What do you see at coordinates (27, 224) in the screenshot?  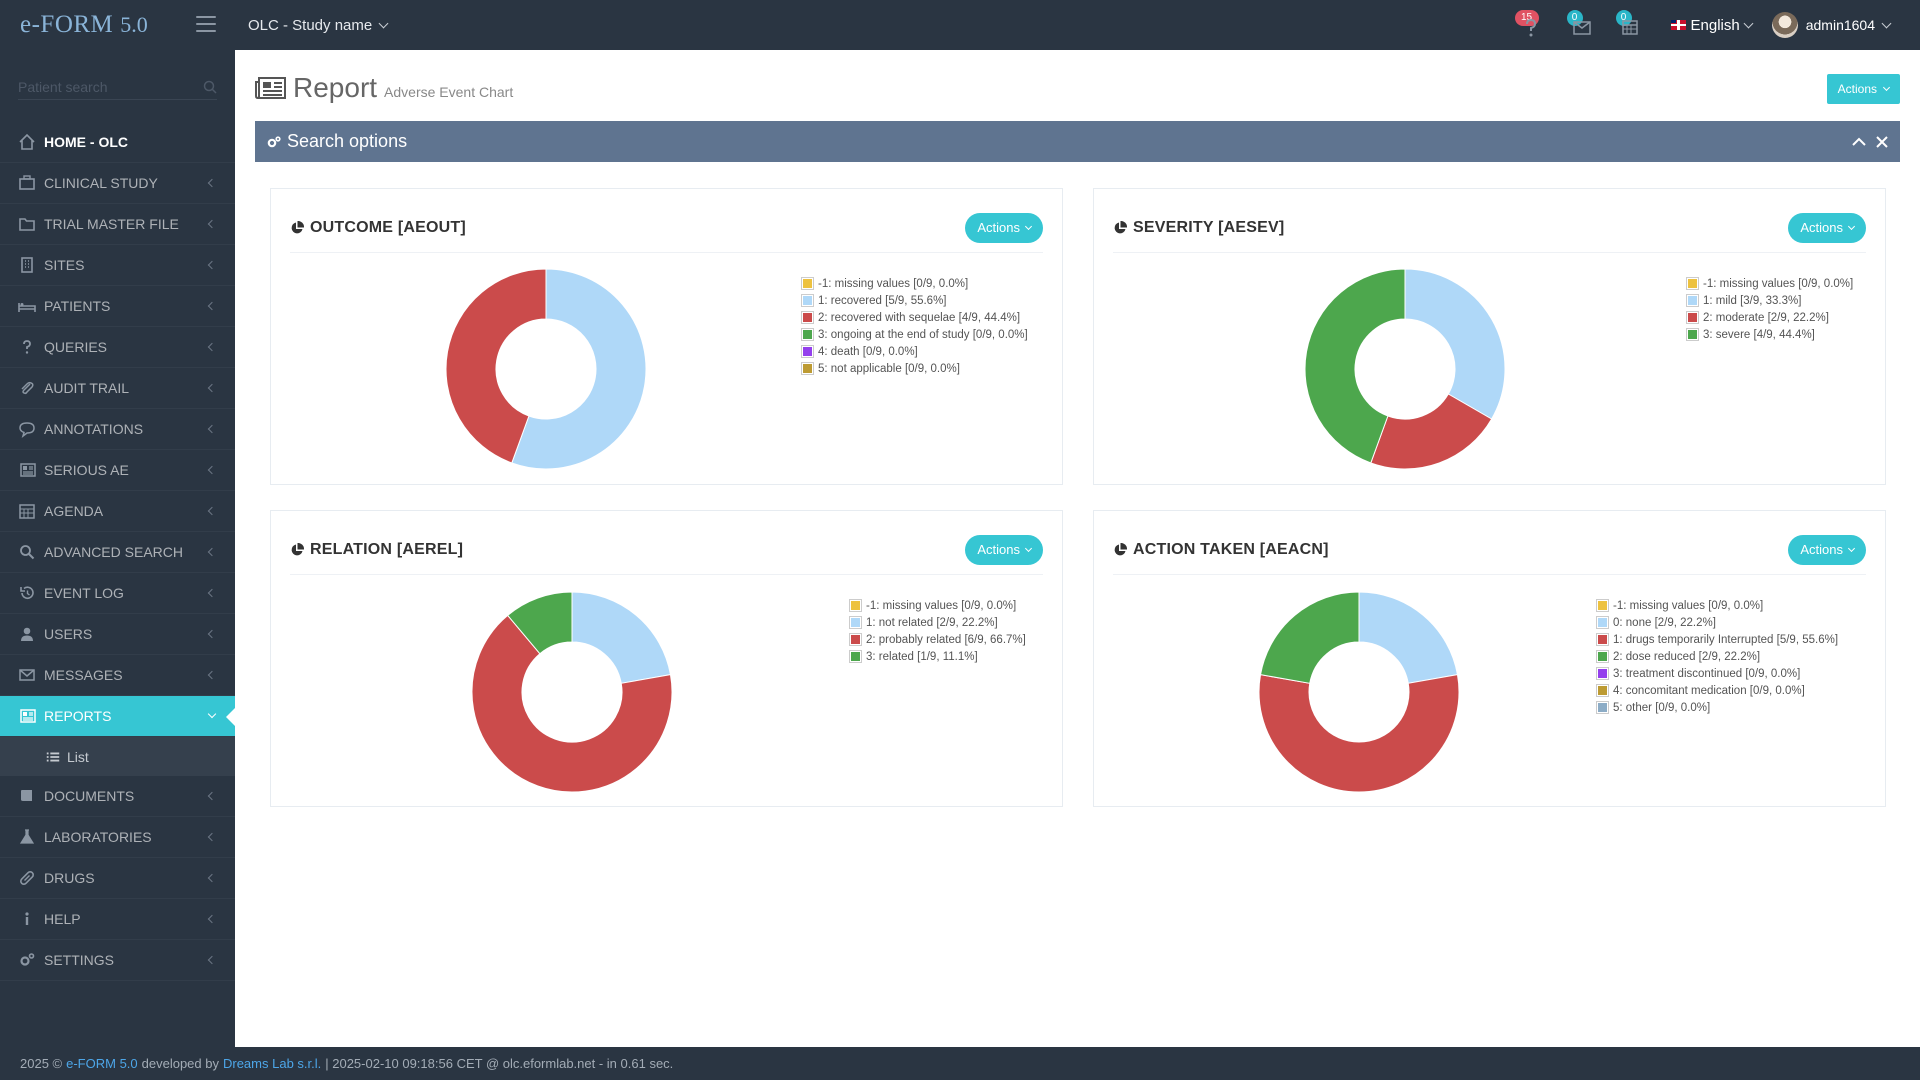 I see `folder-icon` at bounding box center [27, 224].